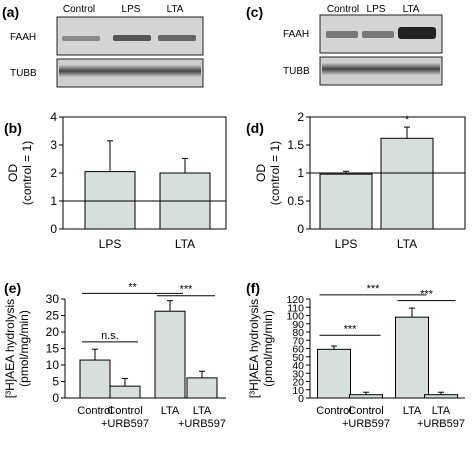 Image resolution: width=474 pixels, height=455 pixels. Describe the element at coordinates (411, 9) in the screenshot. I see `blot-c-lane-lta: LTA` at that location.